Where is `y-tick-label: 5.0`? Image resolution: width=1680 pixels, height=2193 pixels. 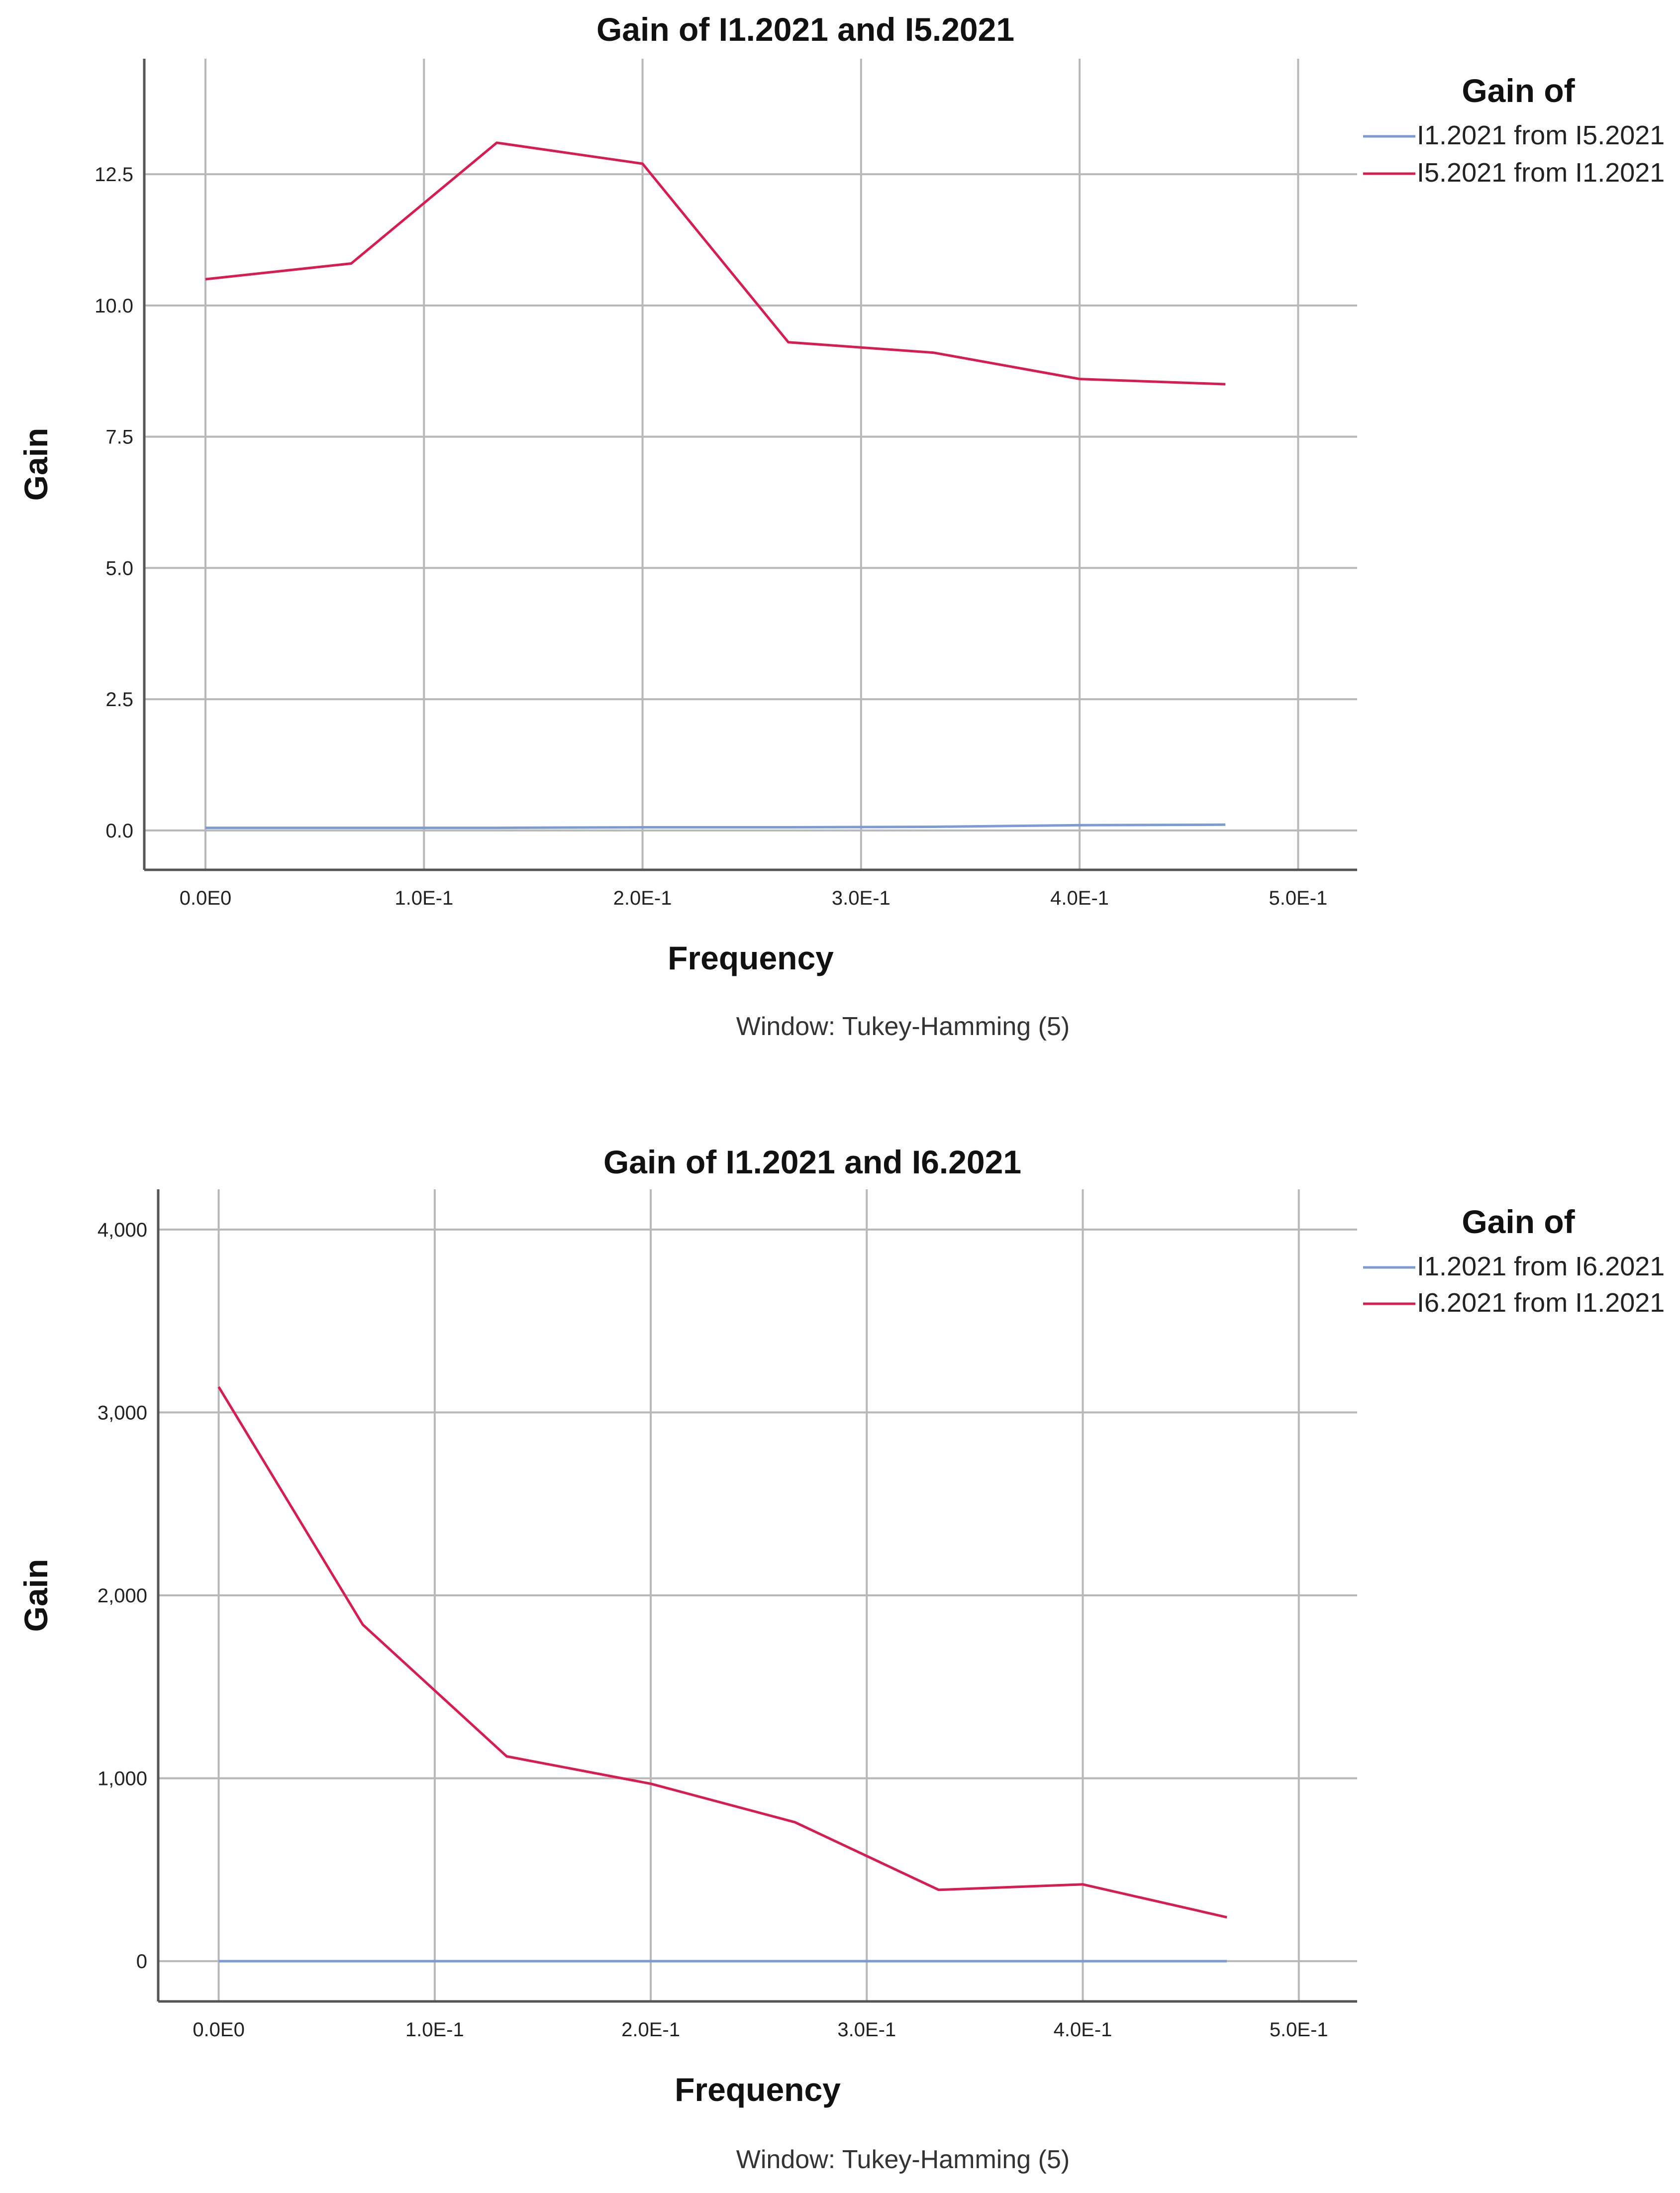 y-tick-label: 5.0 is located at coordinates (119, 568).